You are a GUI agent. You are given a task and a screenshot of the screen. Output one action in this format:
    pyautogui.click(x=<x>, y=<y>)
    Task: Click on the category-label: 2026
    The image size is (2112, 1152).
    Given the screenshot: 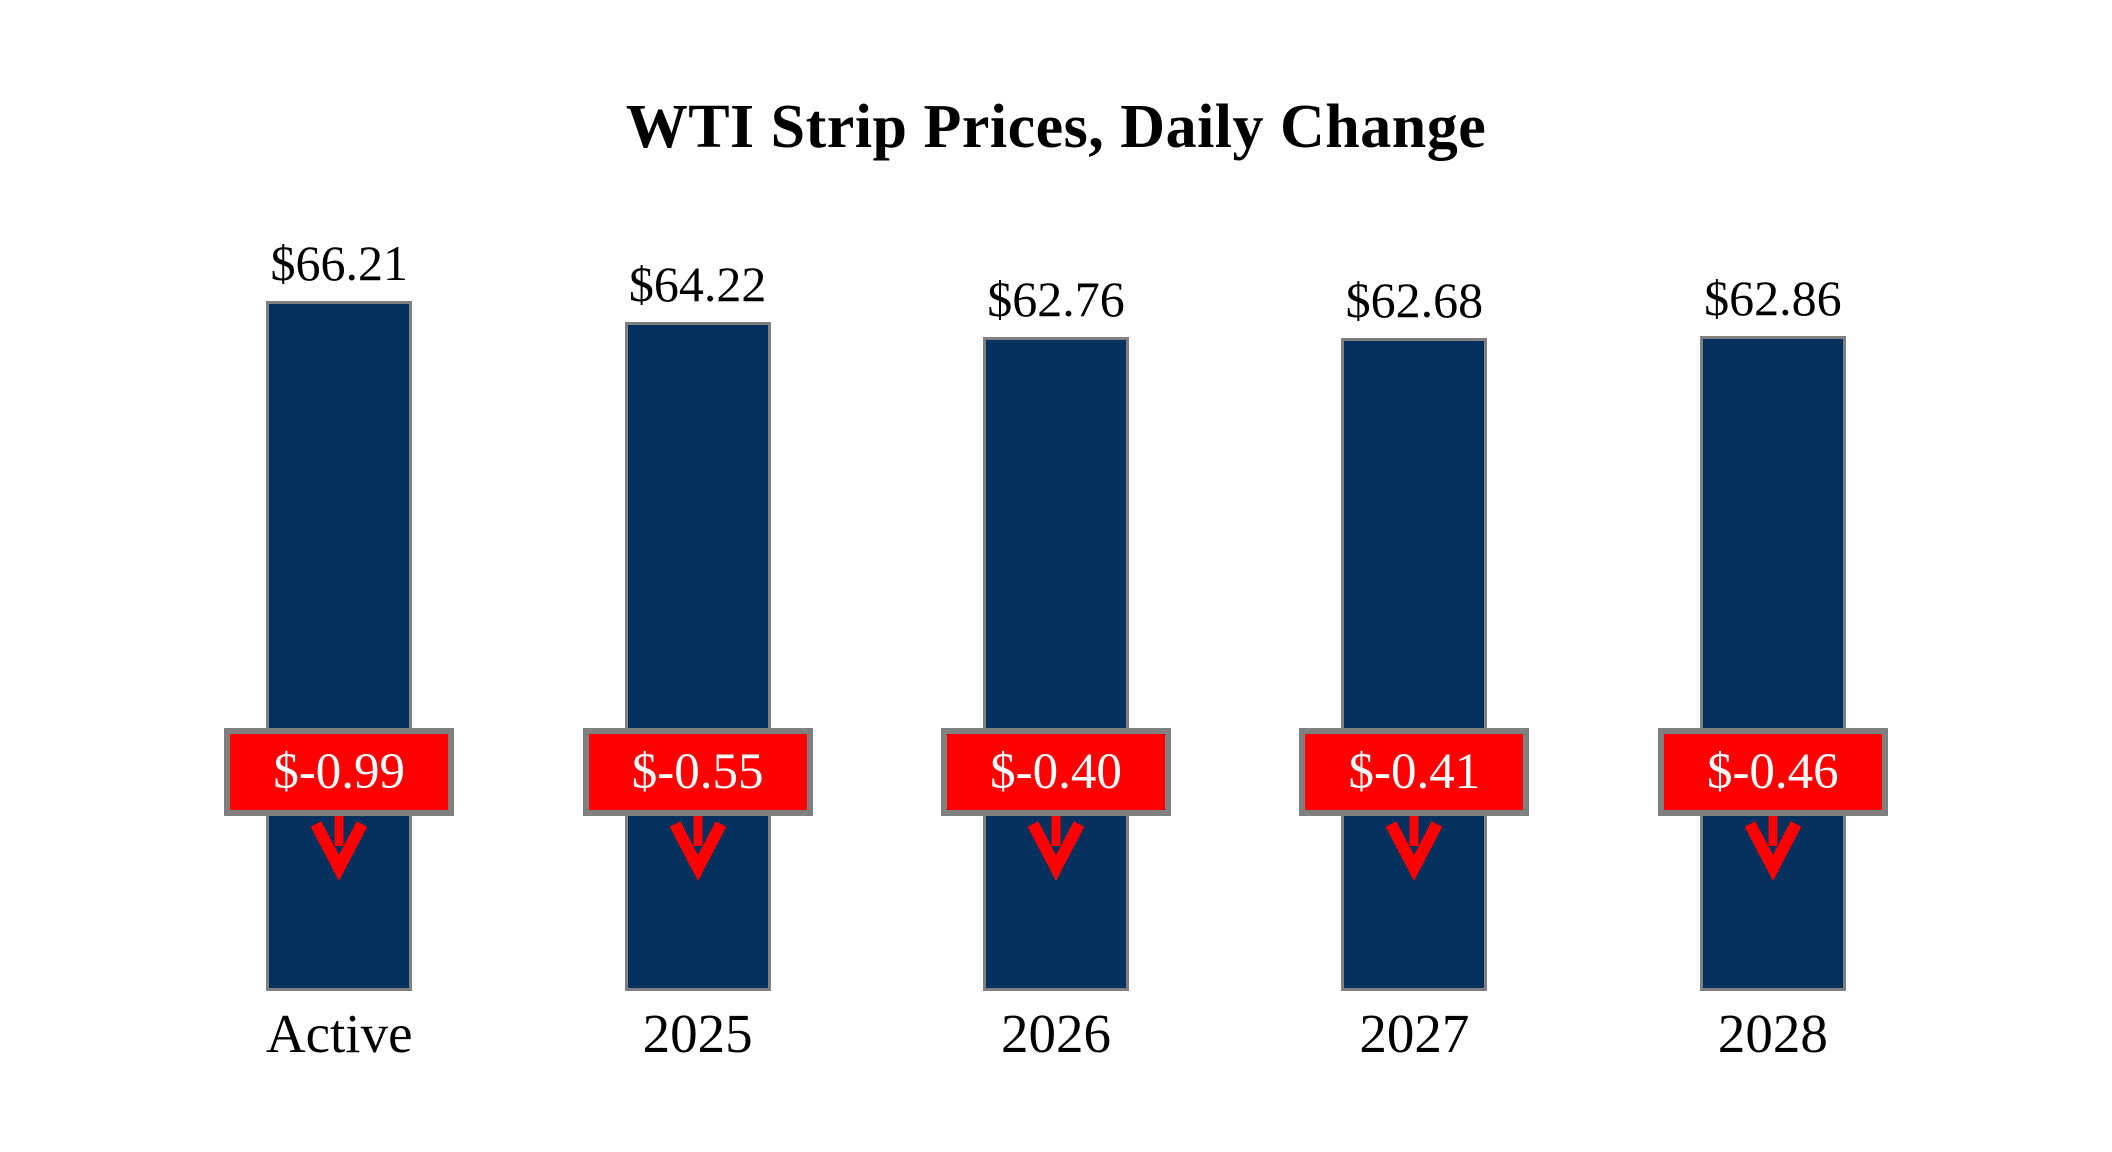 What is the action you would take?
    pyautogui.click(x=1056, y=1033)
    